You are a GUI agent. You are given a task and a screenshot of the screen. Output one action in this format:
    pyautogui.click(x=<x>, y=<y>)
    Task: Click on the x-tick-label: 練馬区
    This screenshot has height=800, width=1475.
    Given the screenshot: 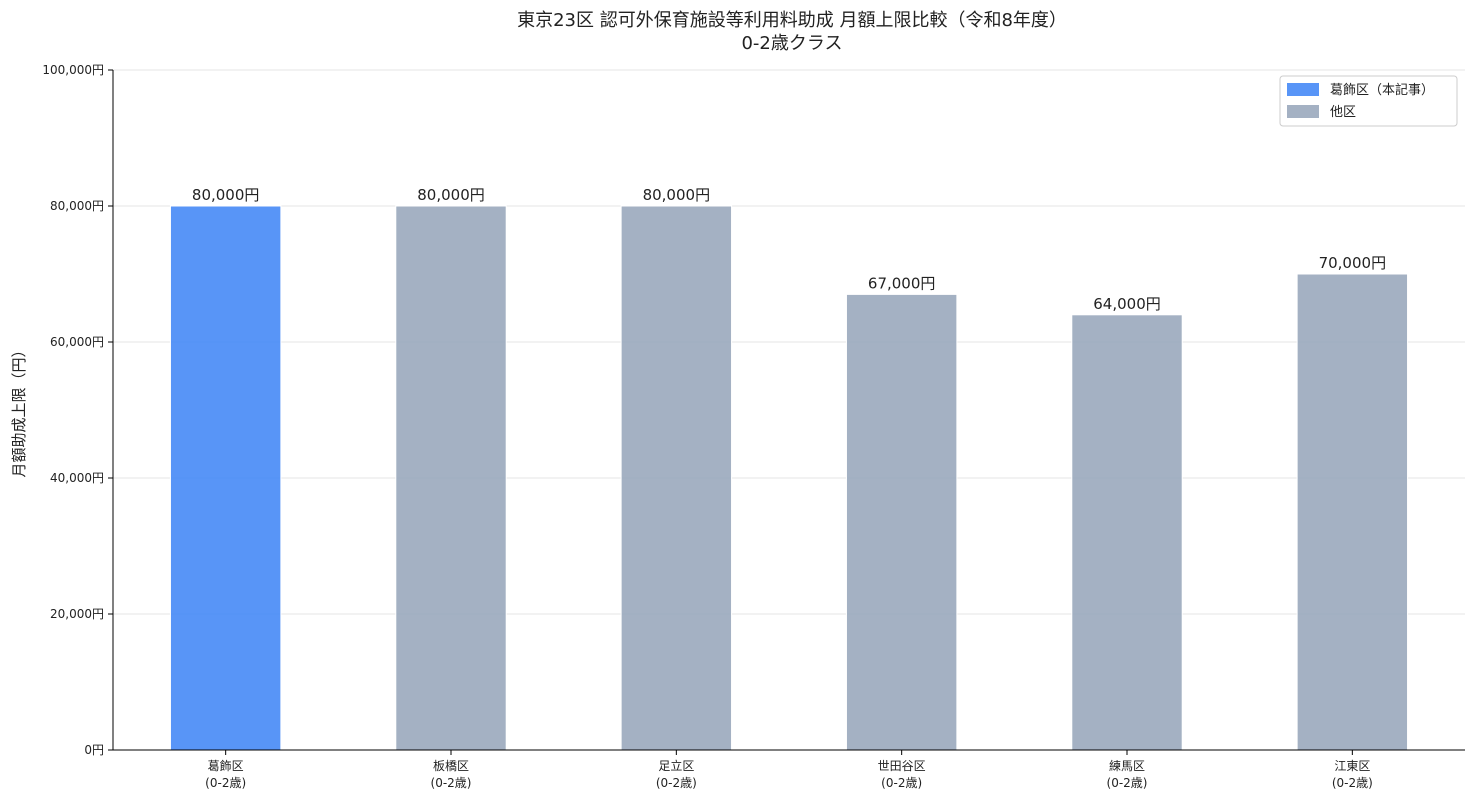 What is the action you would take?
    pyautogui.click(x=1127, y=766)
    